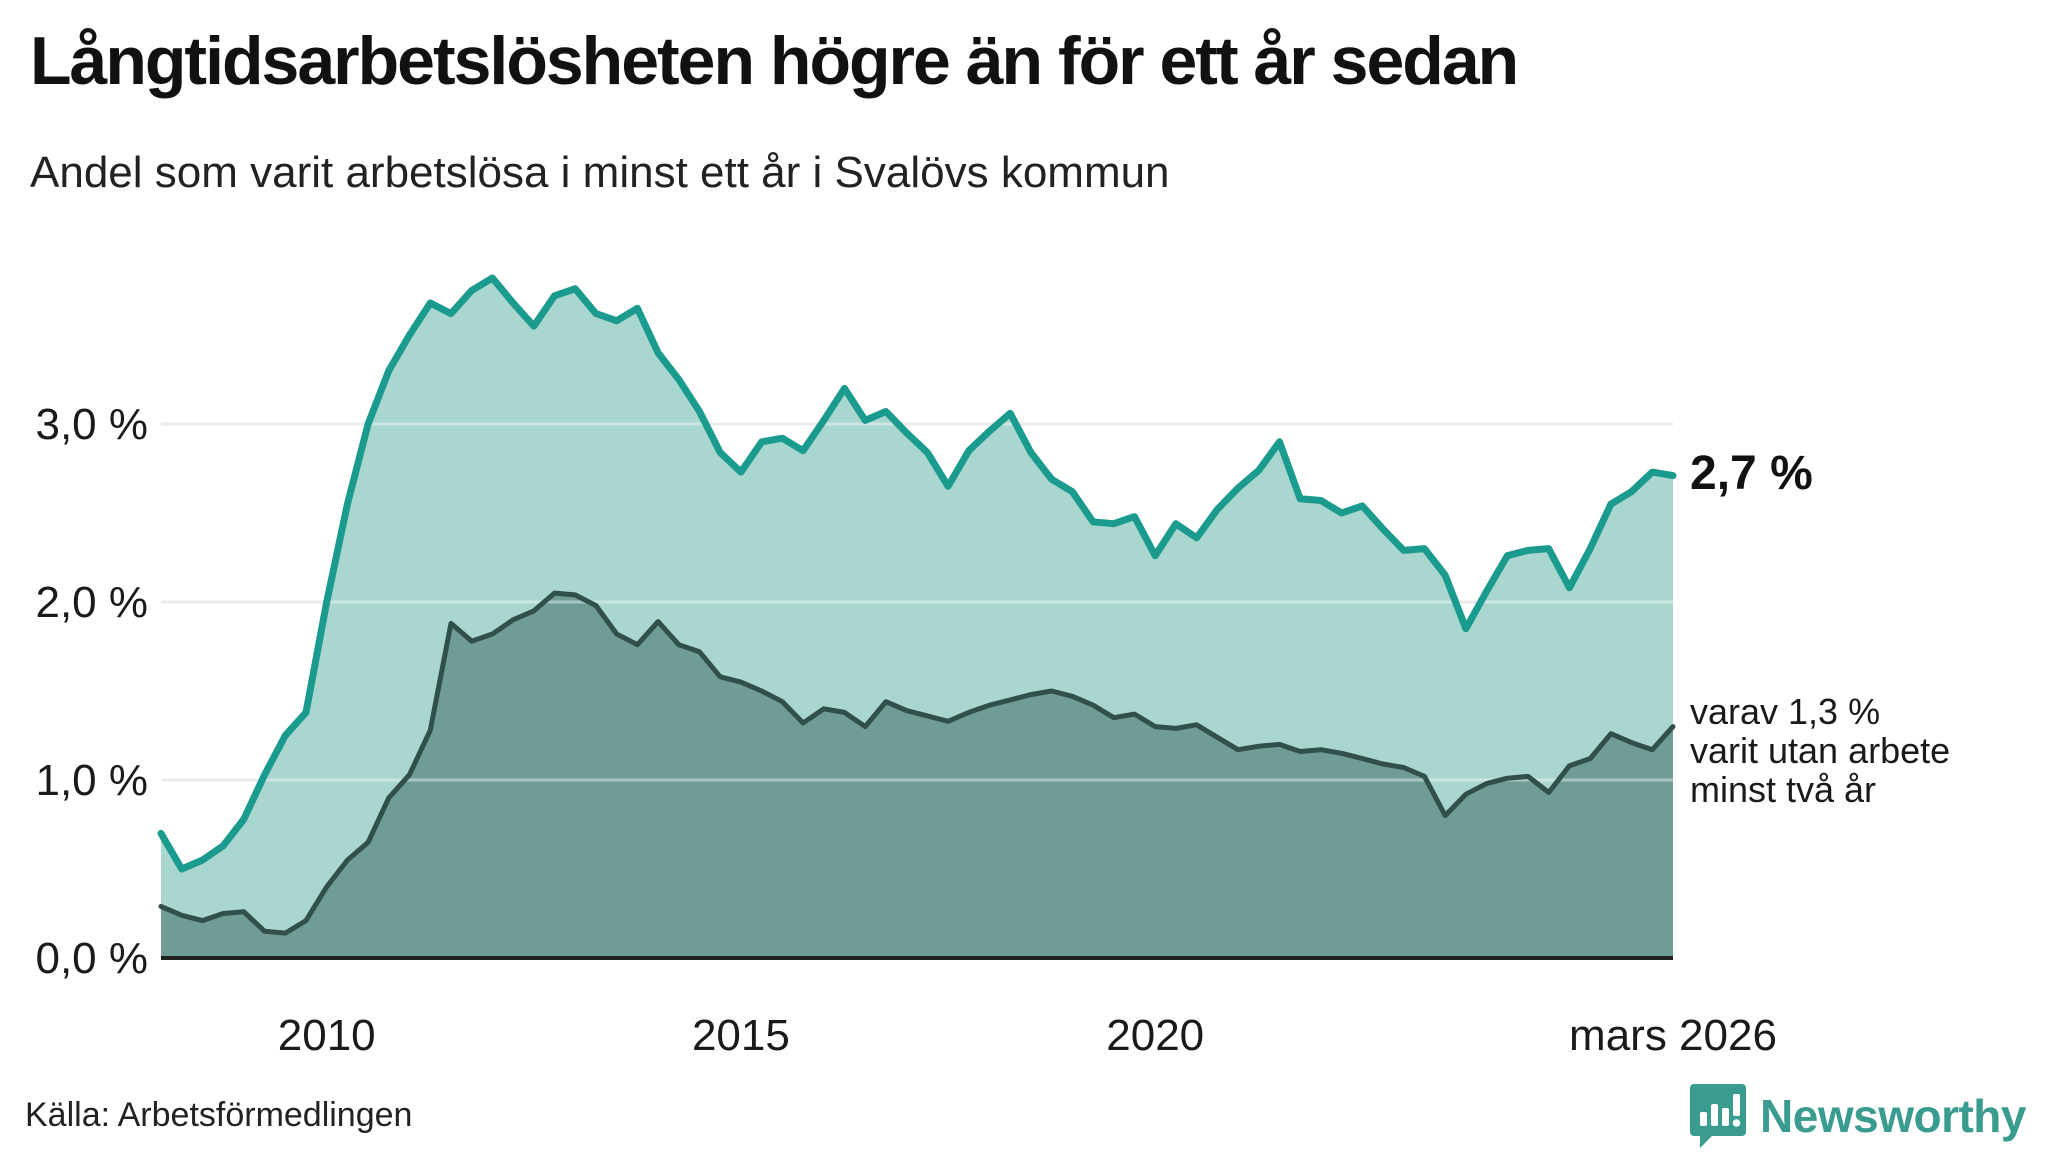  What do you see at coordinates (91, 958) in the screenshot?
I see `y-tick-label: 0,0 %` at bounding box center [91, 958].